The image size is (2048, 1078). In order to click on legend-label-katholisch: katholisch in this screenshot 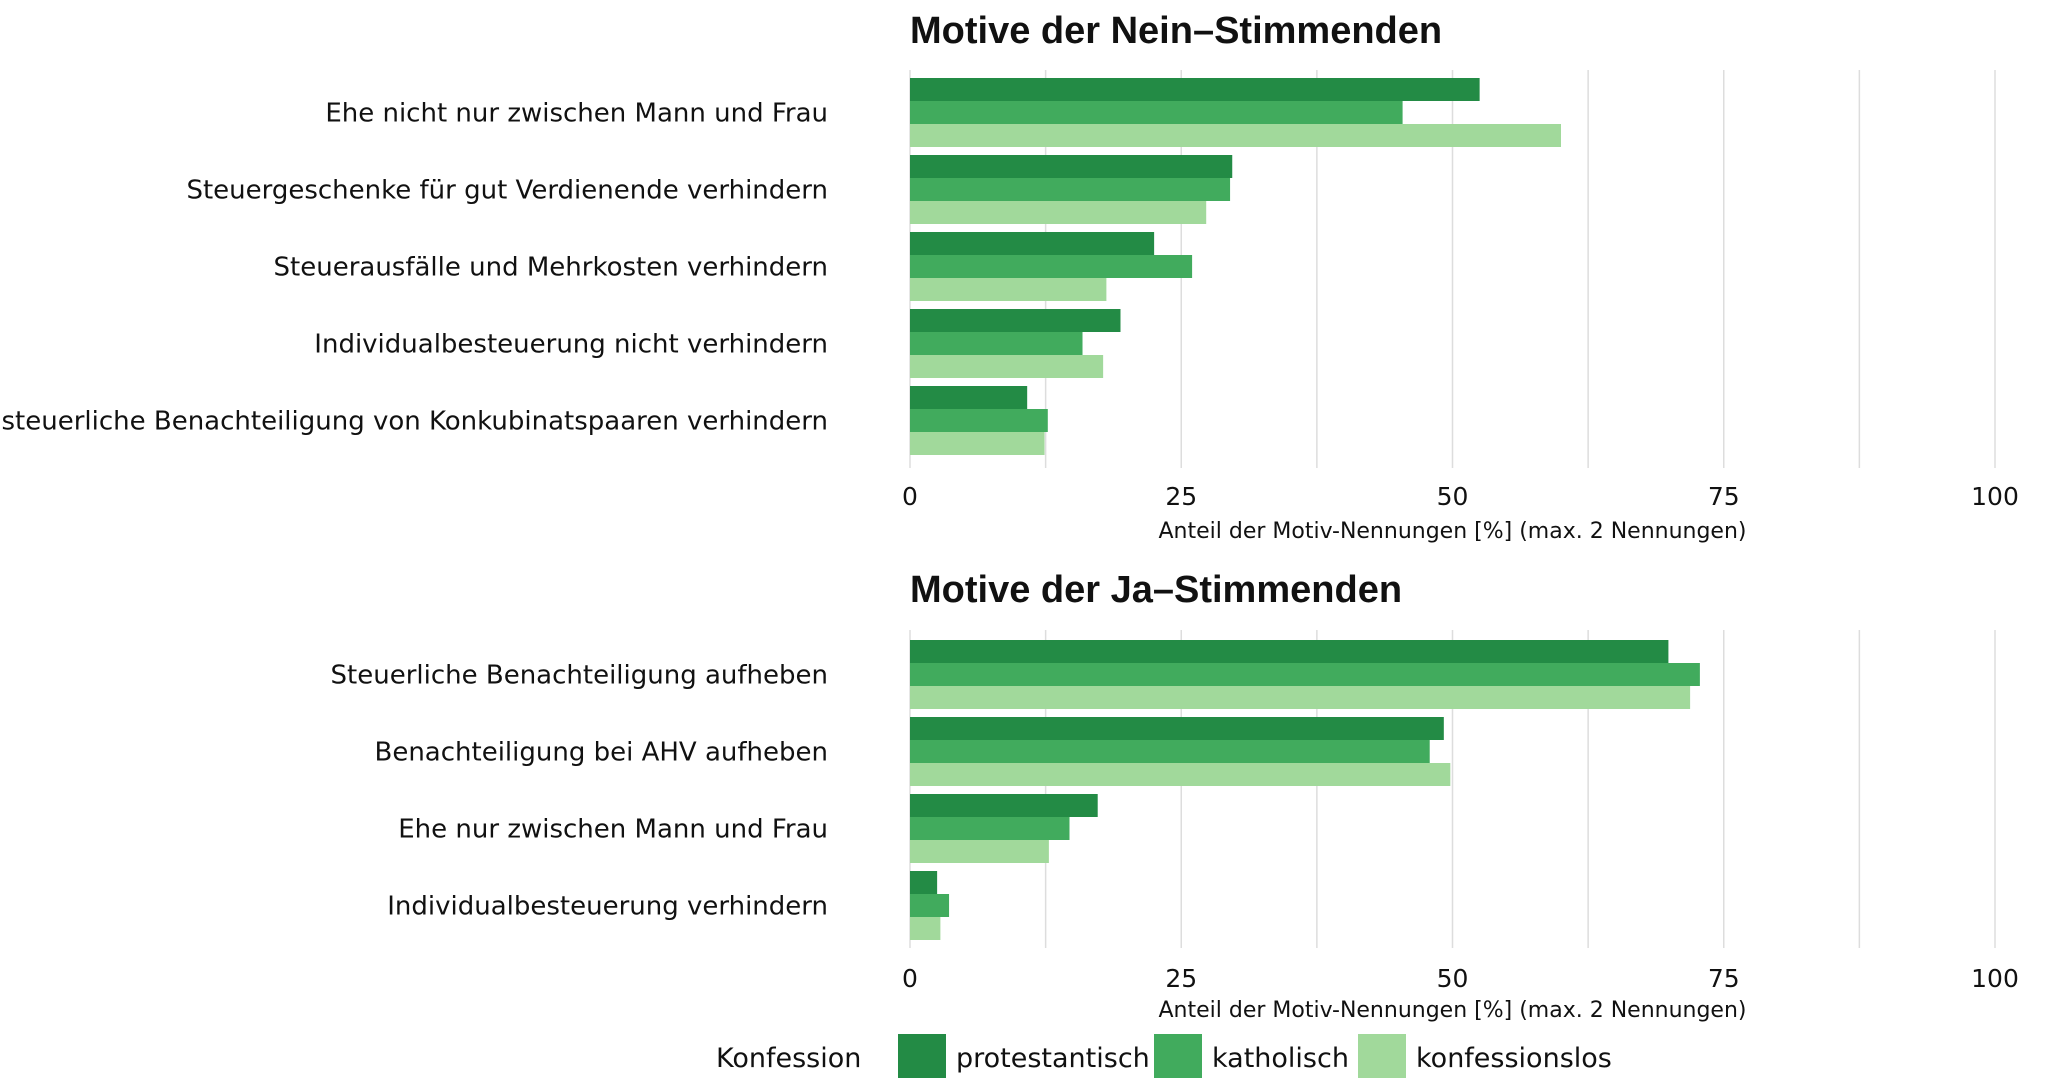, I will do `click(1280, 1058)`.